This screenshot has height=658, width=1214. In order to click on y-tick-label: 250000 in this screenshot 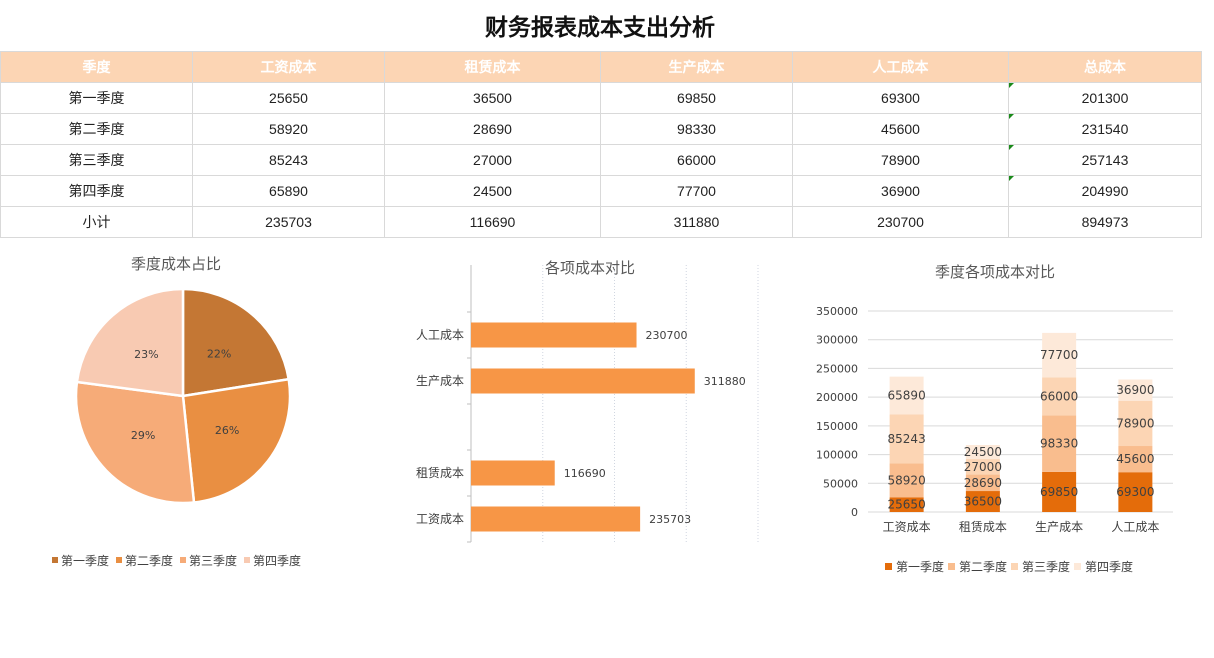, I will do `click(837, 368)`.